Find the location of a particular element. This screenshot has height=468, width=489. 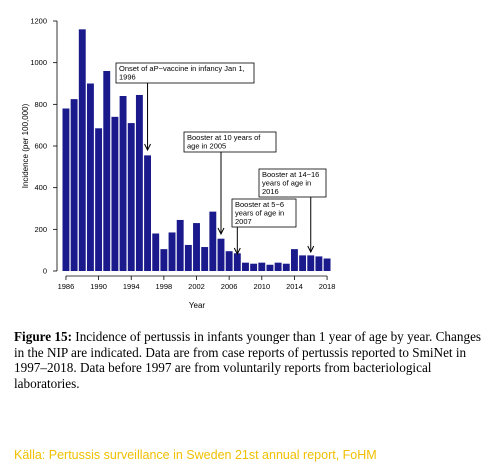

bar-2014 is located at coordinates (294, 260).